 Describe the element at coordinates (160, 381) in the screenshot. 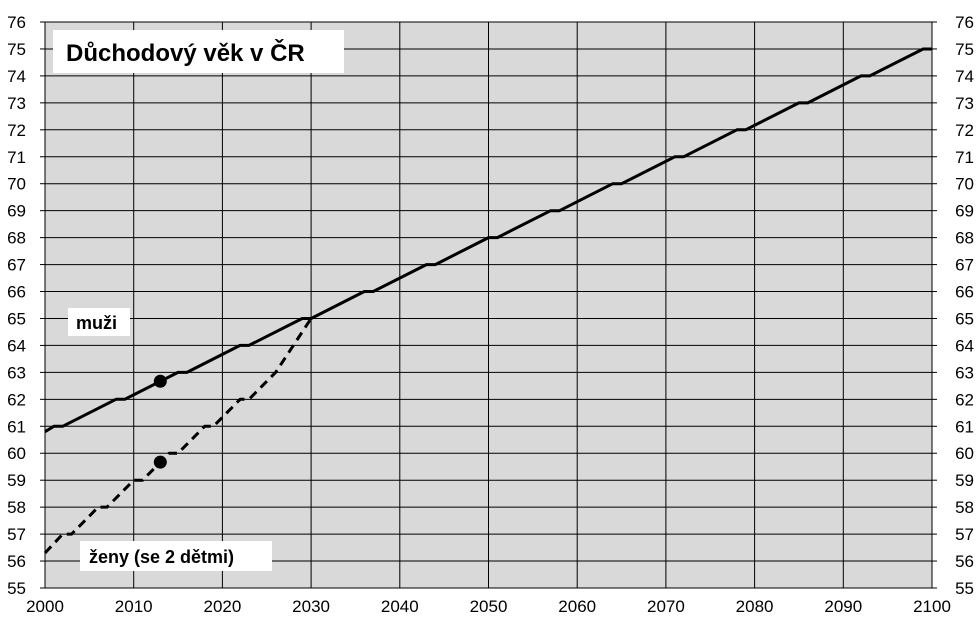

I see `marker-men` at that location.